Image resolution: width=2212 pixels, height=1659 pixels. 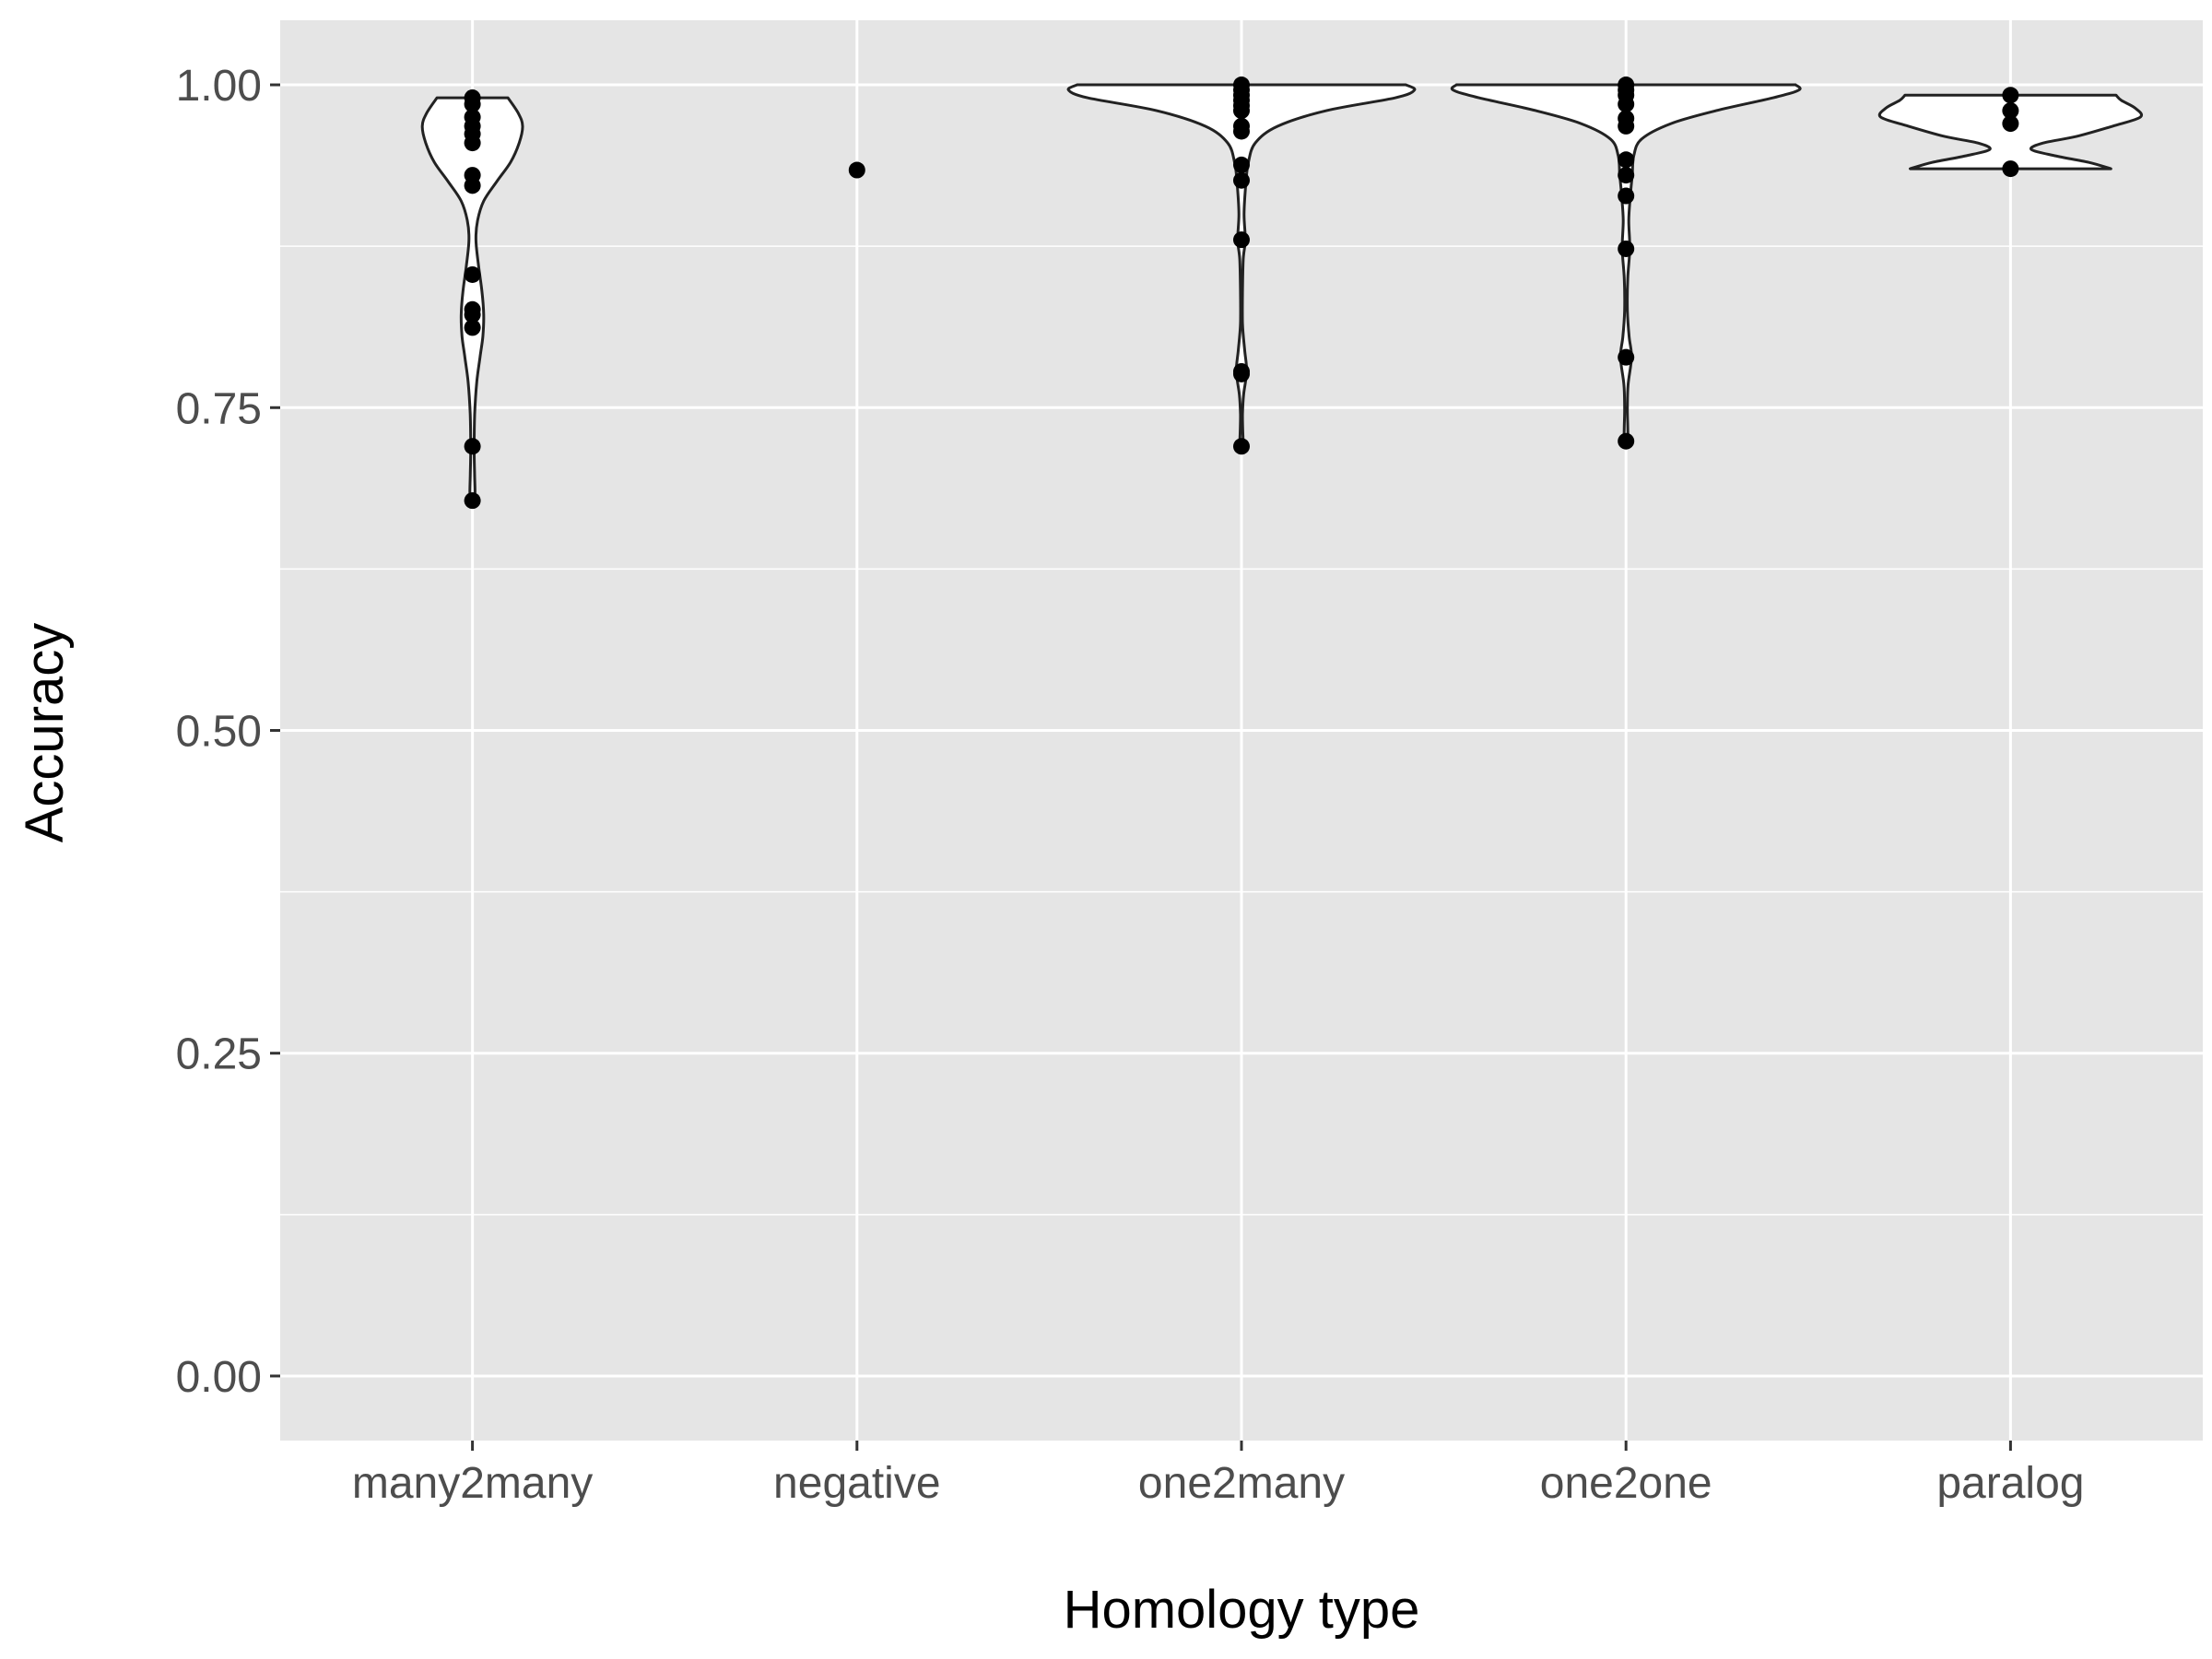 I want to click on y-tick-label: 1.00, so click(x=219, y=86).